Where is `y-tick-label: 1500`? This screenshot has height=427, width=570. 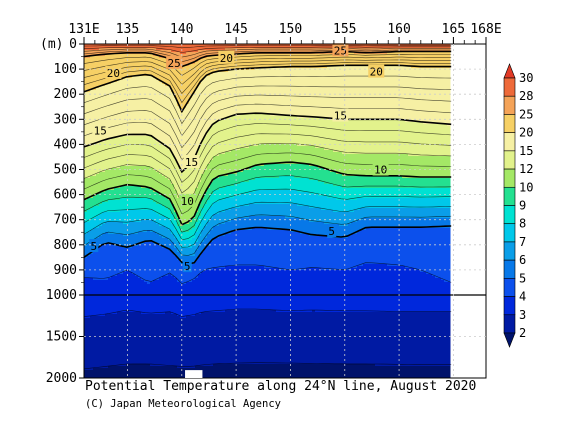
y-tick-label: 1500 is located at coordinates (61, 337).